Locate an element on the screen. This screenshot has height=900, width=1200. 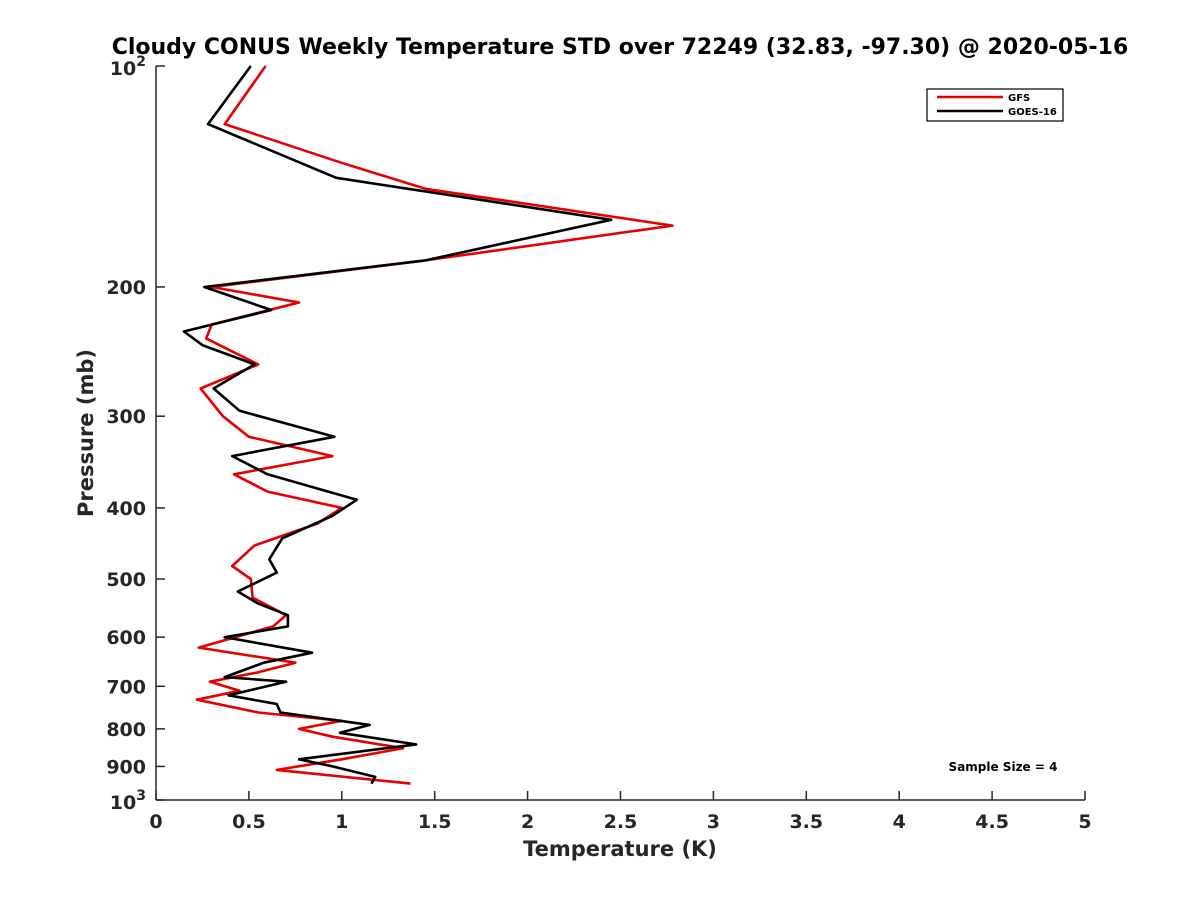
sample-size-annotation: Sample Size = 4 is located at coordinates (1003, 767).